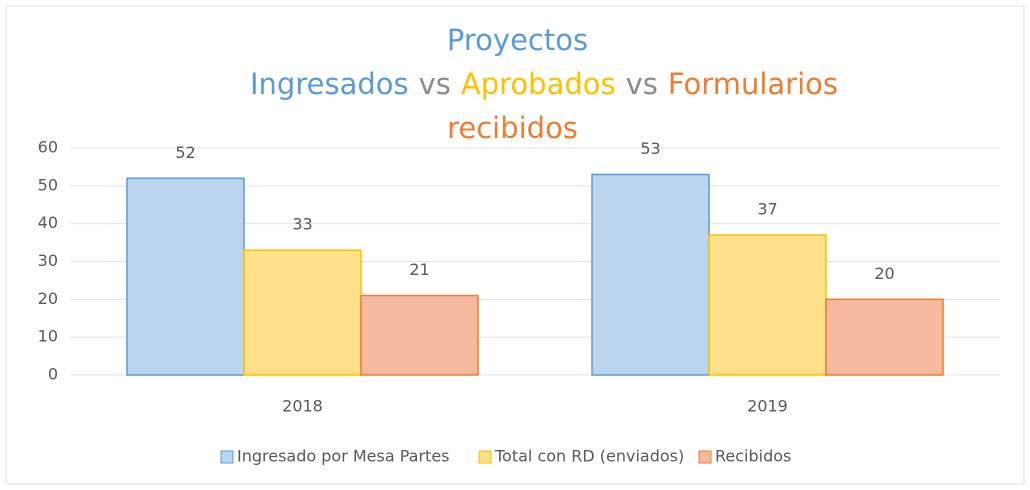 This screenshot has width=1030, height=490. Describe the element at coordinates (48, 147) in the screenshot. I see `y-tick-label: 60` at that location.